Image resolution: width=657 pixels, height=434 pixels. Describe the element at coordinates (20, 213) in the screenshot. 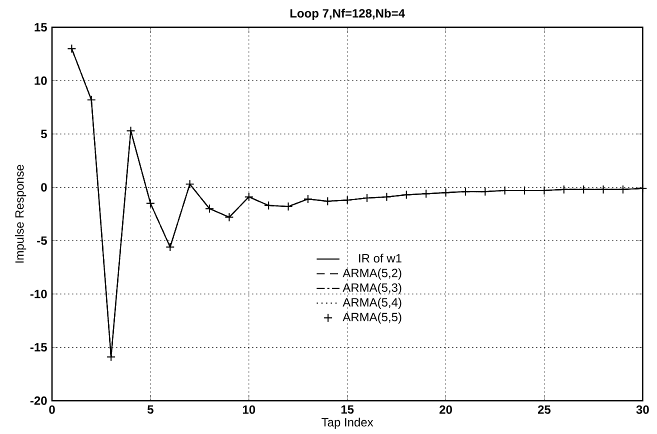

I see `y-axis-title: Impulse Response` at that location.